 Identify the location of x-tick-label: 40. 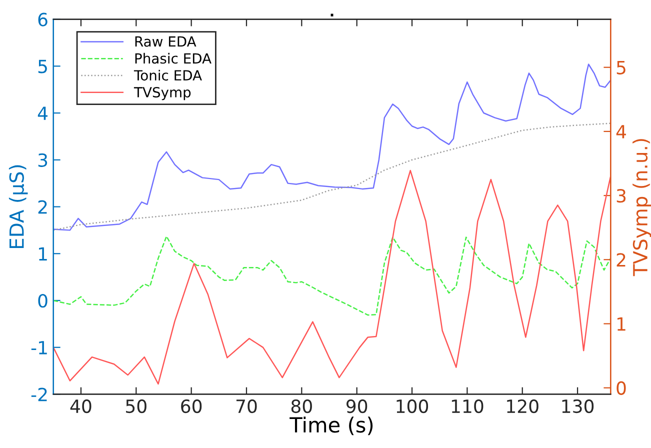
(81, 406).